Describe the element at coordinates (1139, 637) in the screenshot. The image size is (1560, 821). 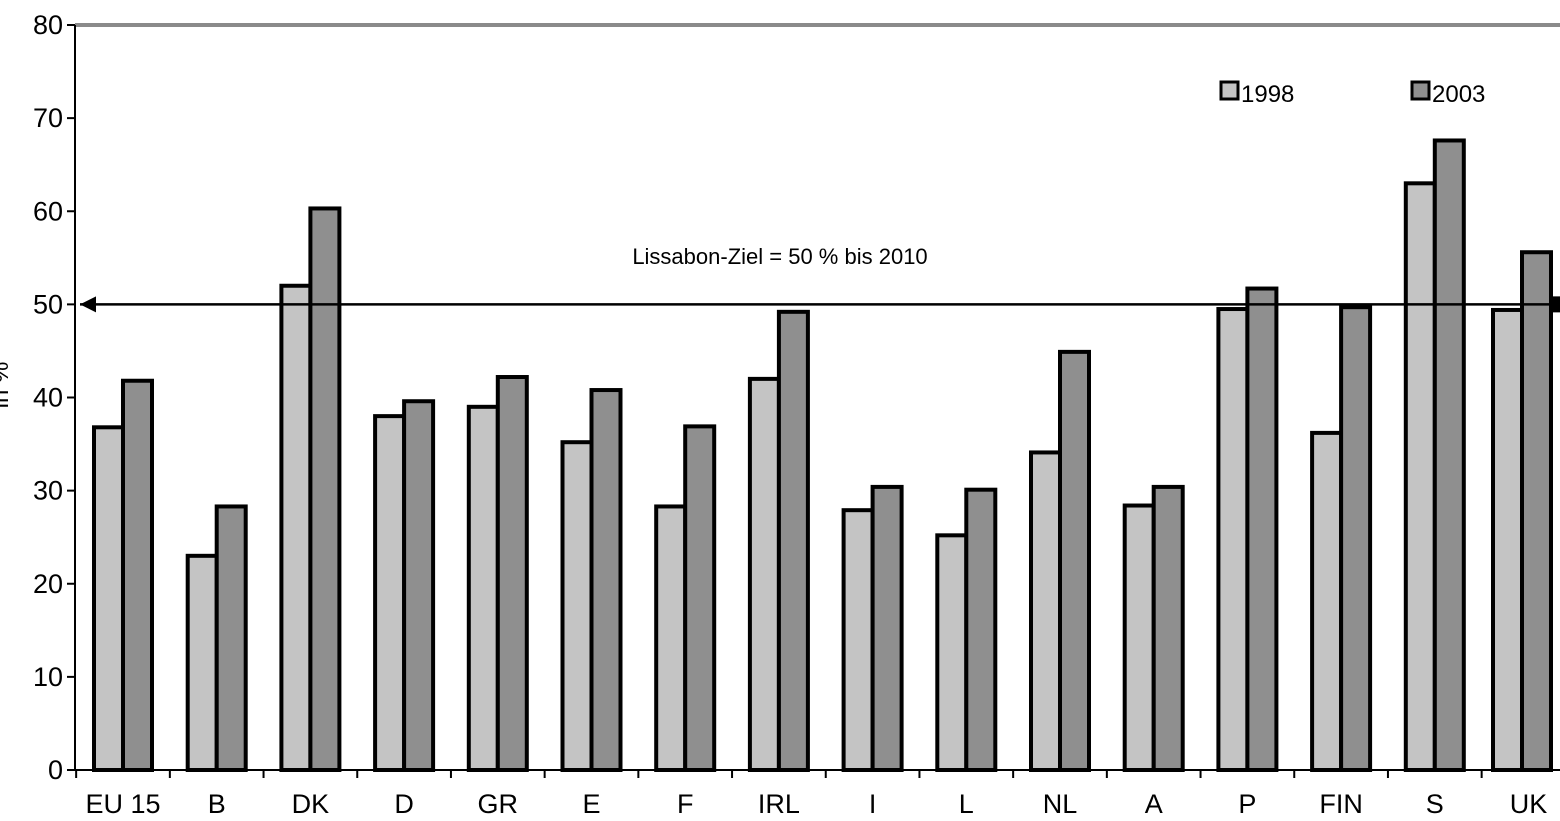
I see `bar-1998-a` at that location.